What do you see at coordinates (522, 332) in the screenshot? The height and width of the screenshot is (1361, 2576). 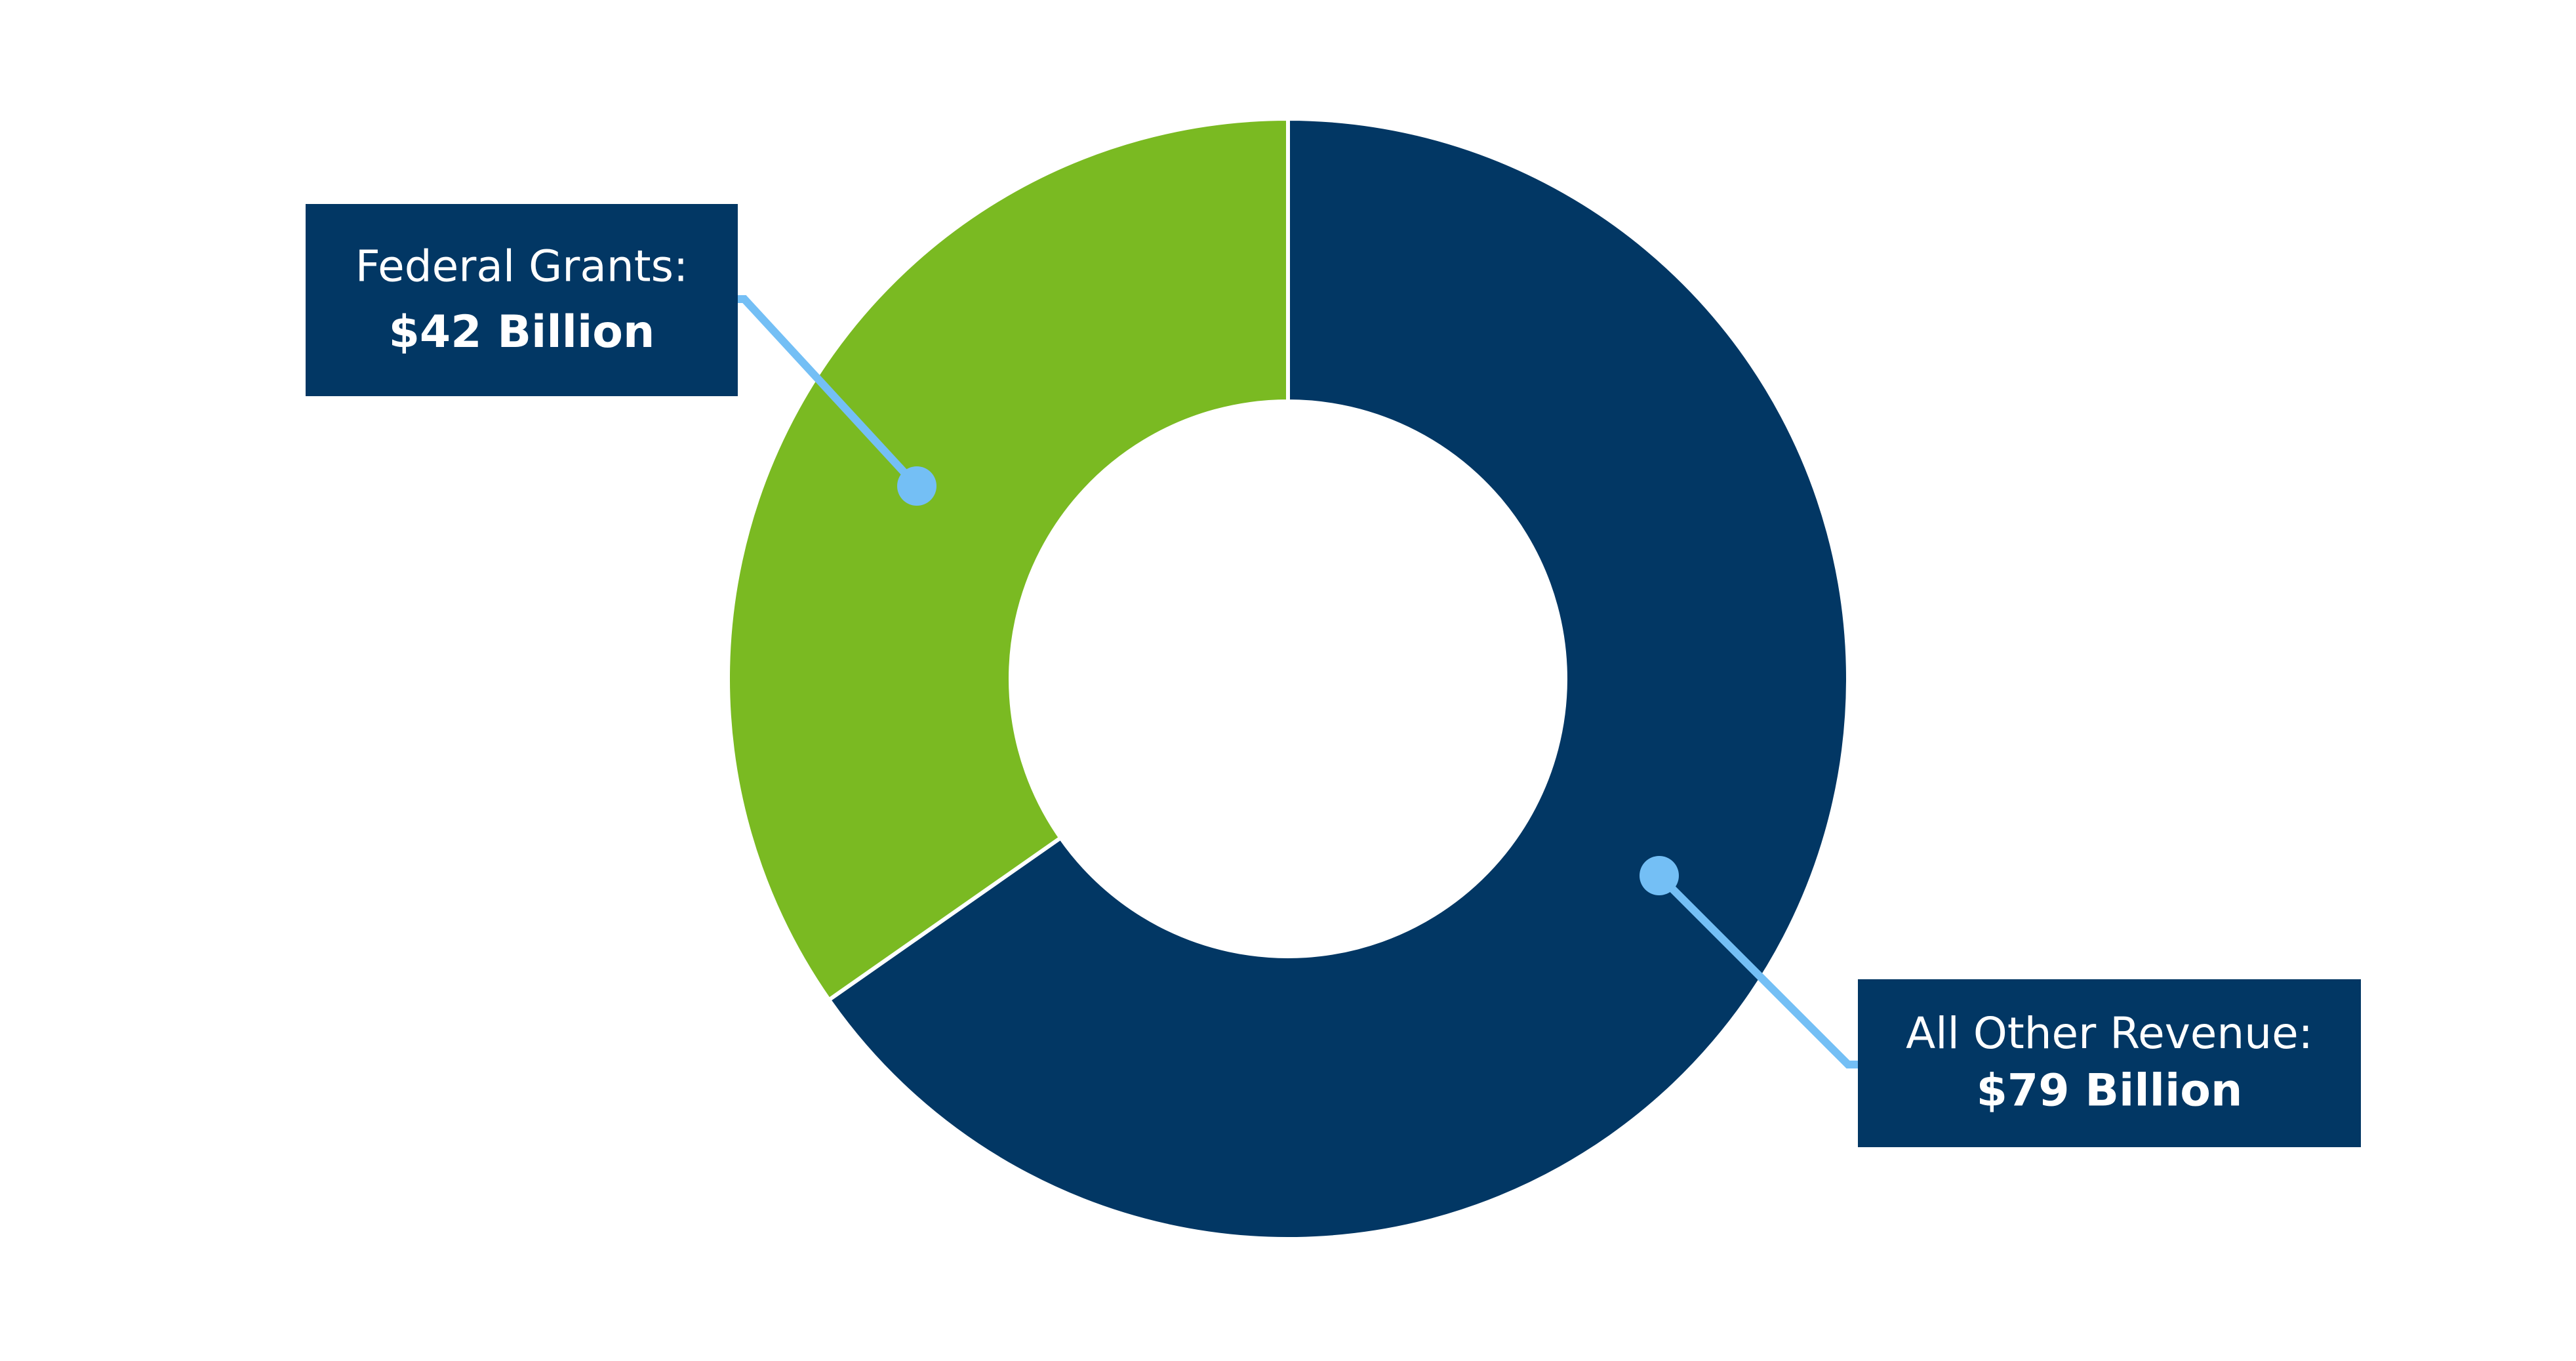 I see `value-label: $42 Billion` at bounding box center [522, 332].